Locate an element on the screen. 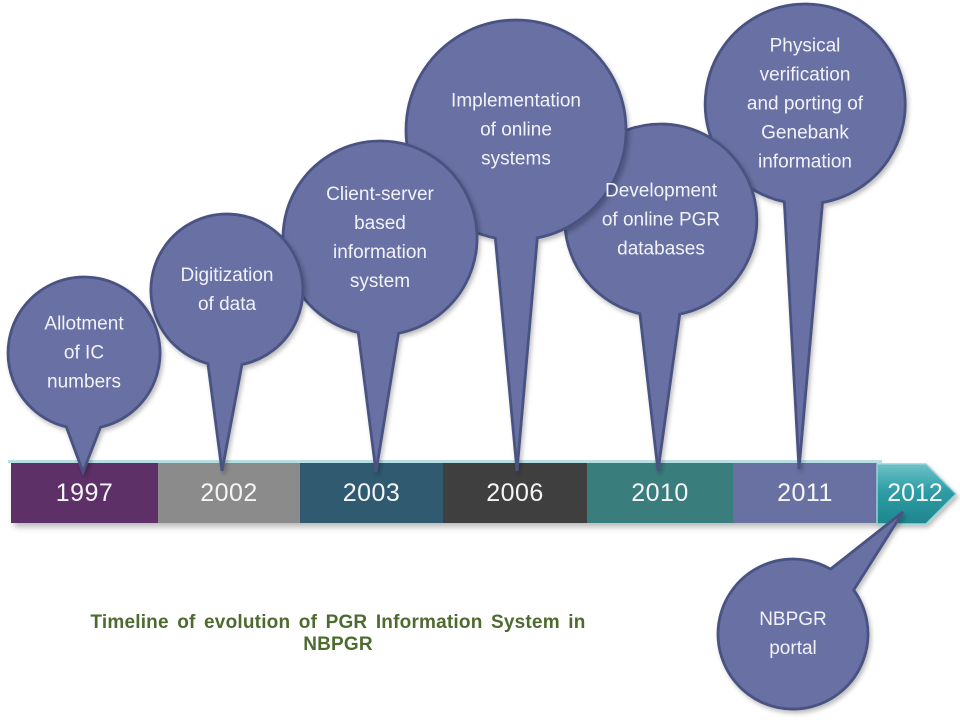 The height and width of the screenshot is (720, 960). timeline-arrow-2012 is located at coordinates (917, 494).